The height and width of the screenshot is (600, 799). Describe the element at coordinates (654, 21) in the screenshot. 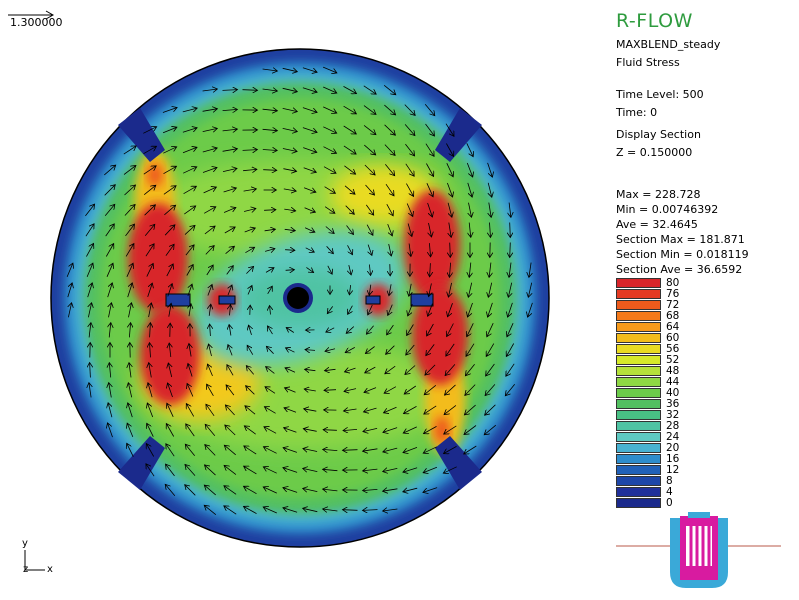

I see `app-title: R-FLOW` at that location.